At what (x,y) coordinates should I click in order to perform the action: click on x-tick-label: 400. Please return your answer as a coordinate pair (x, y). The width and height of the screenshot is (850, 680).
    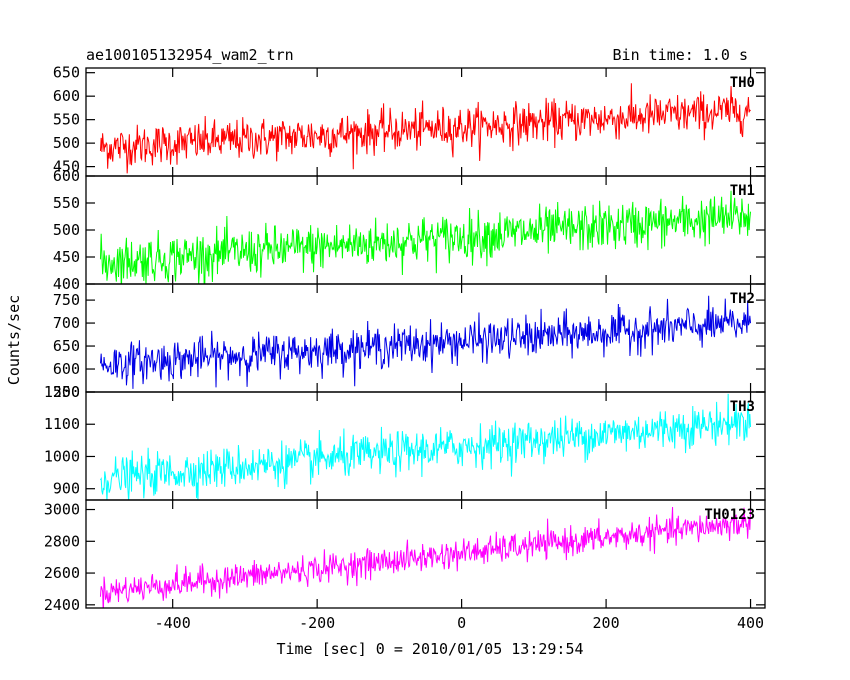
    Looking at the image, I should click on (750, 623).